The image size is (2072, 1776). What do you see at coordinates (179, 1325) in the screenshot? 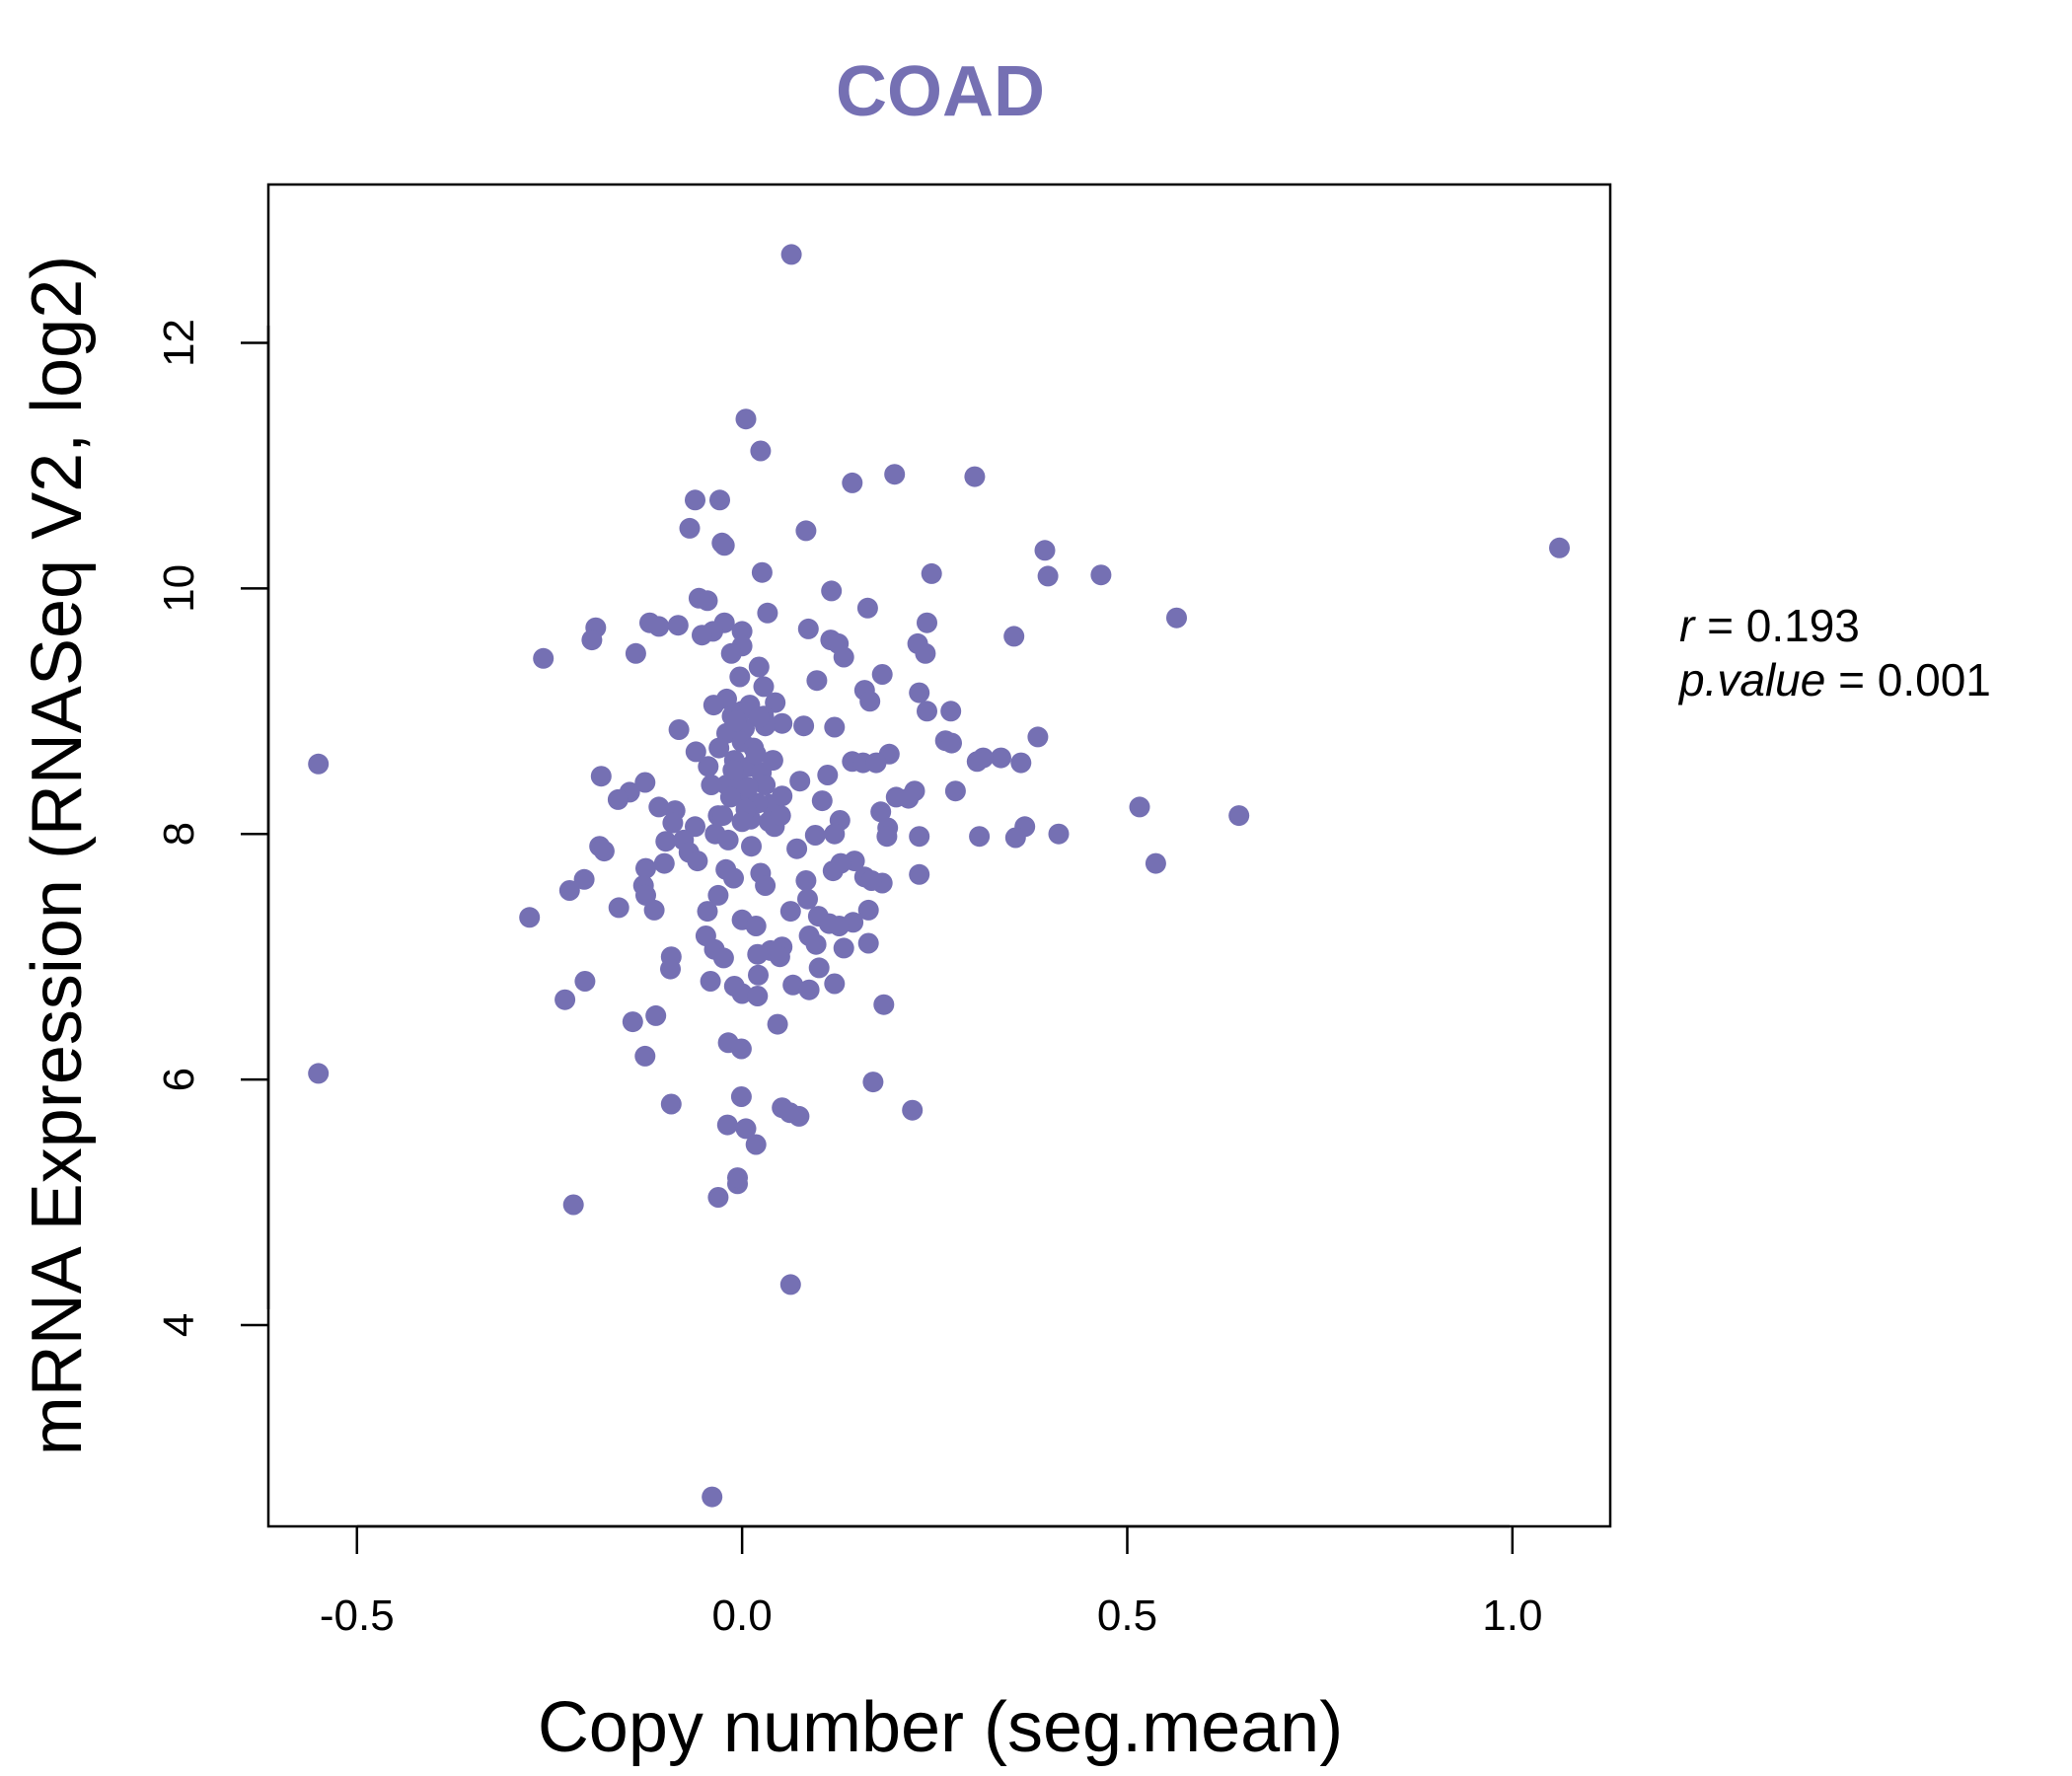
I see `y-tick-label: 4` at bounding box center [179, 1325].